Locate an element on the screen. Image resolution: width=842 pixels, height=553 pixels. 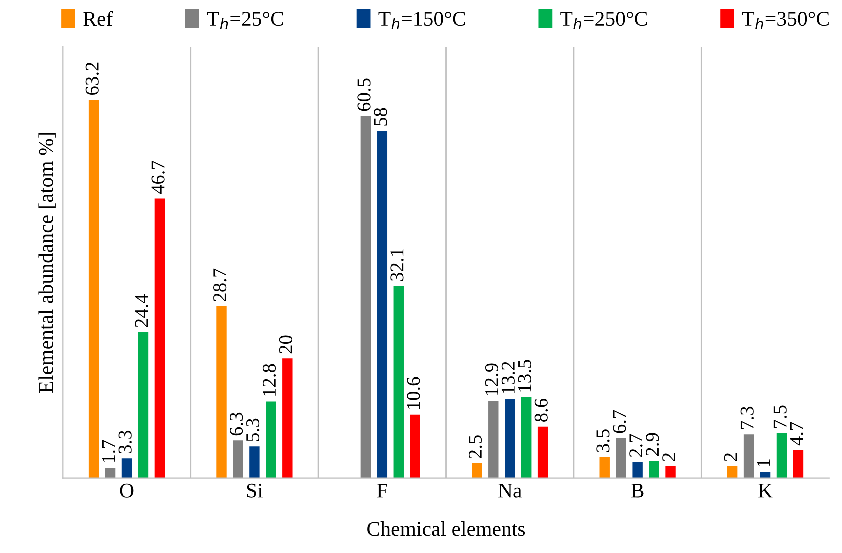
x-tick-label: O is located at coordinates (127, 491).